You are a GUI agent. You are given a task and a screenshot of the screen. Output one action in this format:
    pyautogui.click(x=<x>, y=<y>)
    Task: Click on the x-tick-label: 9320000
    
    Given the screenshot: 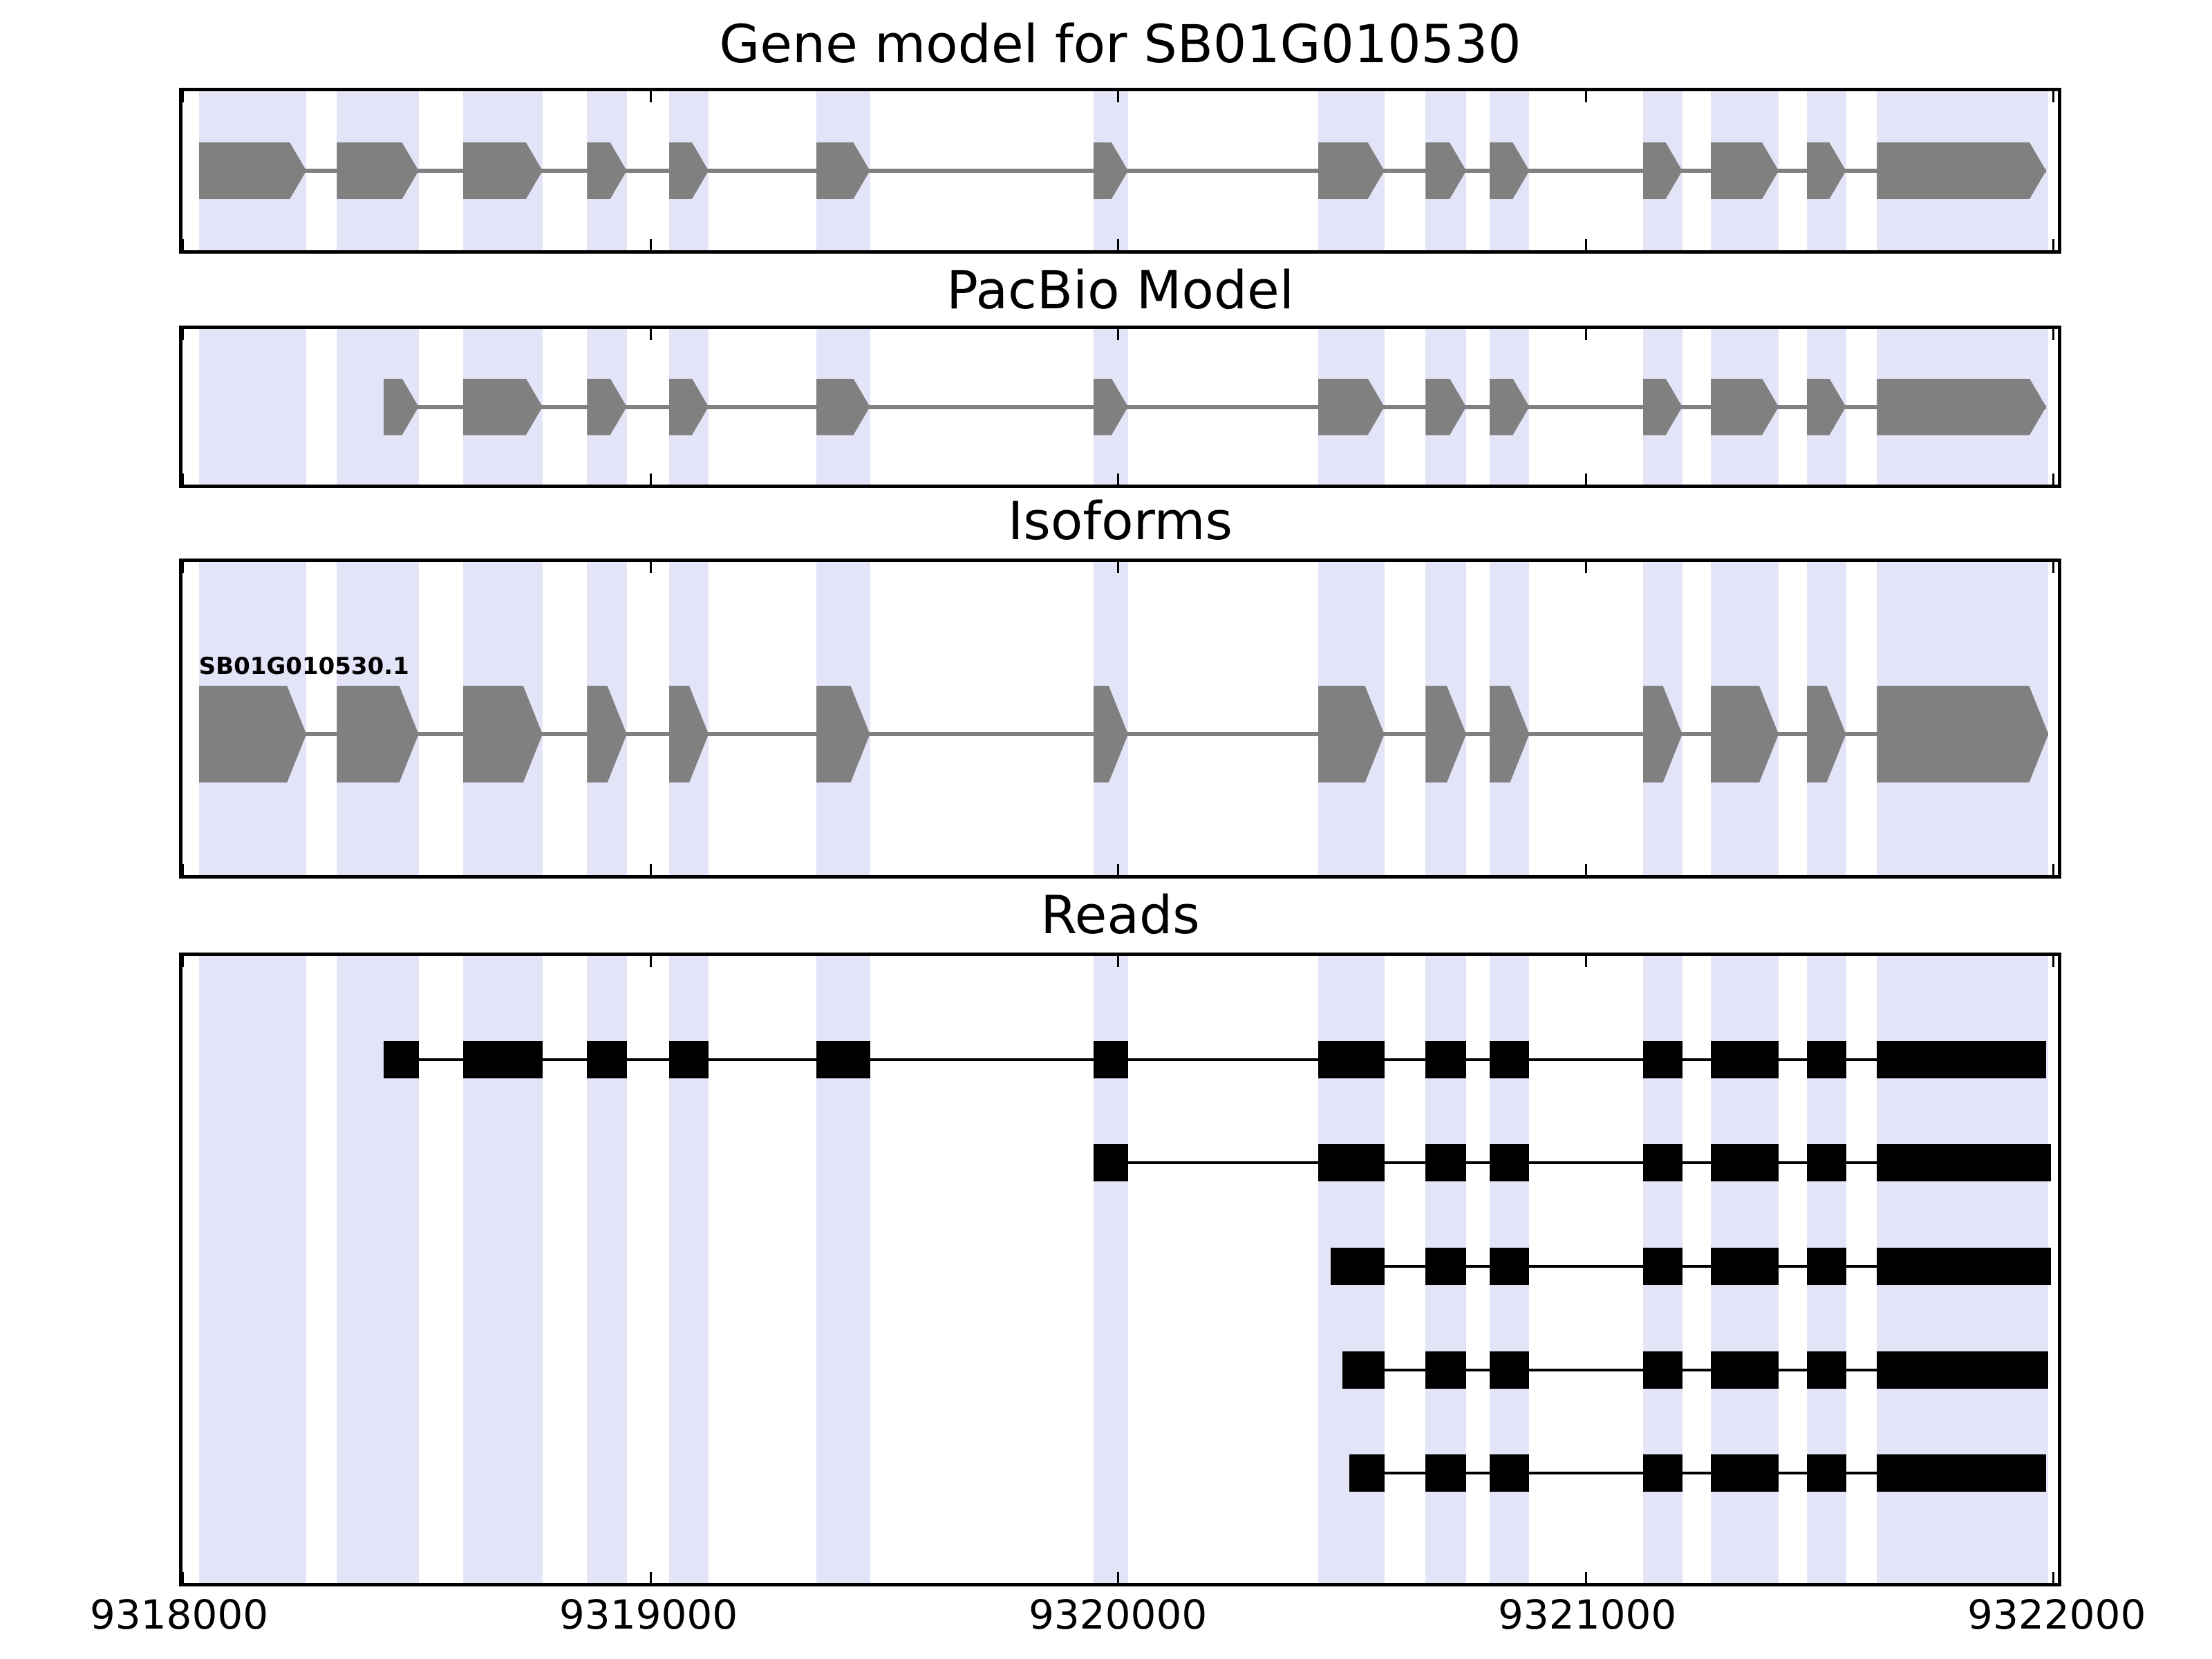 What is the action you would take?
    pyautogui.click(x=1118, y=1614)
    